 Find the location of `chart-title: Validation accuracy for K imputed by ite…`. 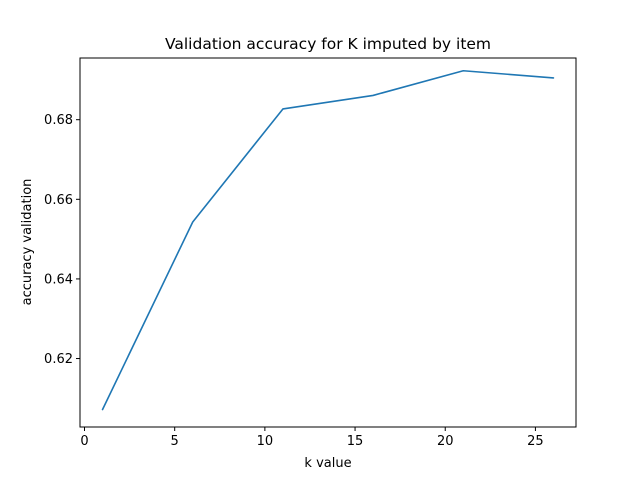

chart-title: Validation accuracy for K imputed by ite… is located at coordinates (328, 44).